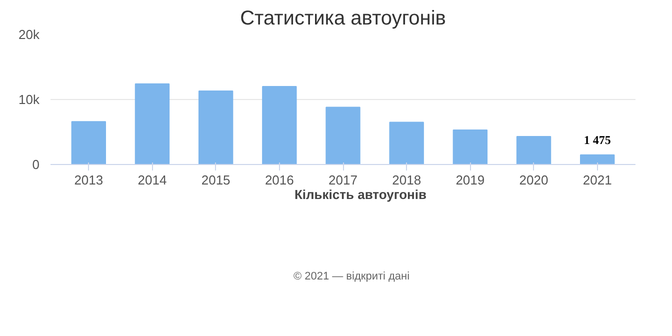  Describe the element at coordinates (343, 19) in the screenshot. I see `chart-title: Статистика автоугонів` at that location.